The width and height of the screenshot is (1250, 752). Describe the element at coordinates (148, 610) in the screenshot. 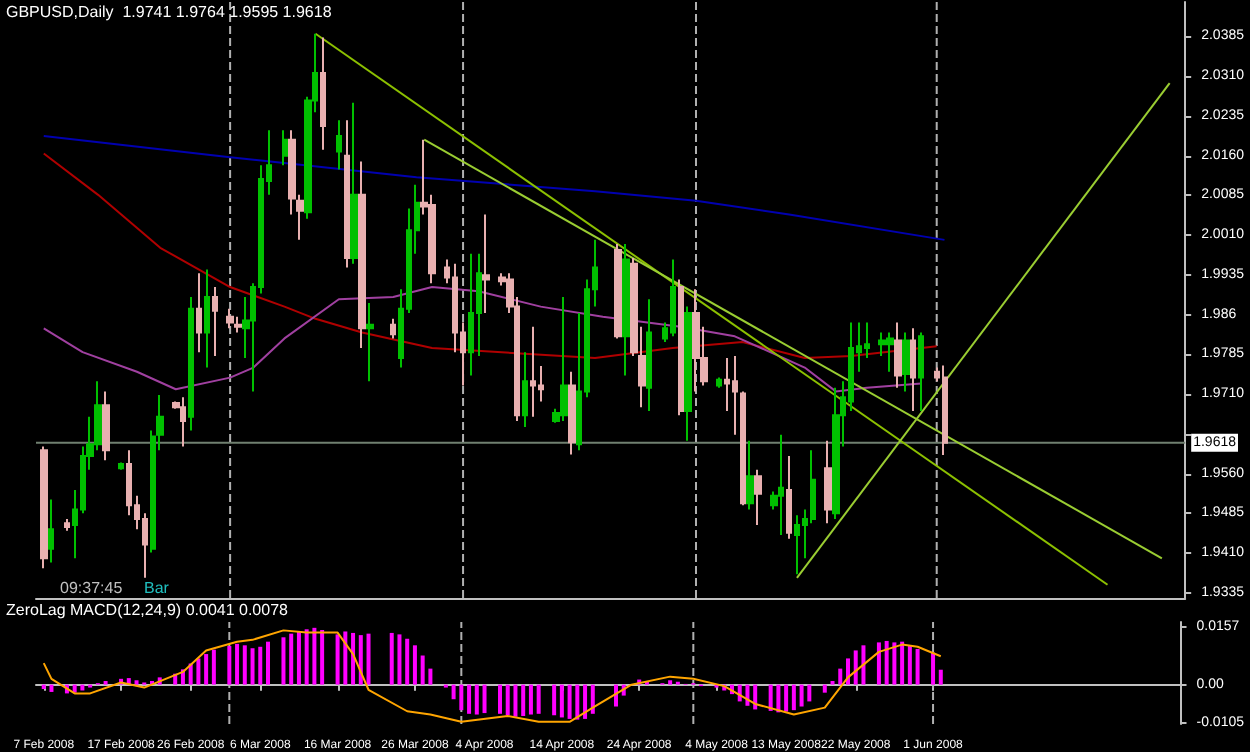

I see `chart-title: ZeroLag MACD(12,24,9) 0.0041 0.0078` at that location.